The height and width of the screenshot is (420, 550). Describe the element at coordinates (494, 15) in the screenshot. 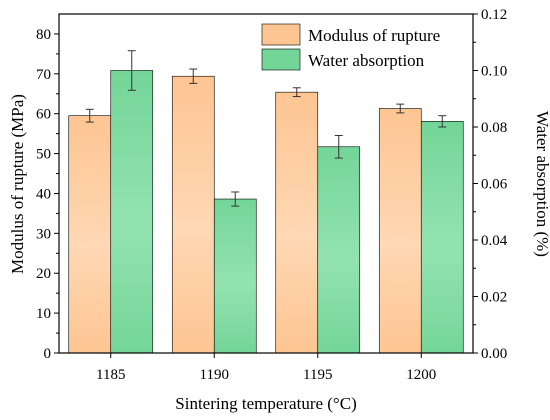

I see `y-tick-label-right: 0.12` at that location.